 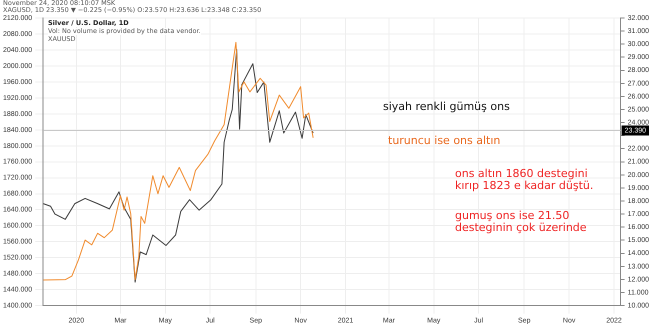 I want to click on annotation: ons altın 1860 destegini kırıp 1823 e kadar düştü., so click(x=524, y=179).